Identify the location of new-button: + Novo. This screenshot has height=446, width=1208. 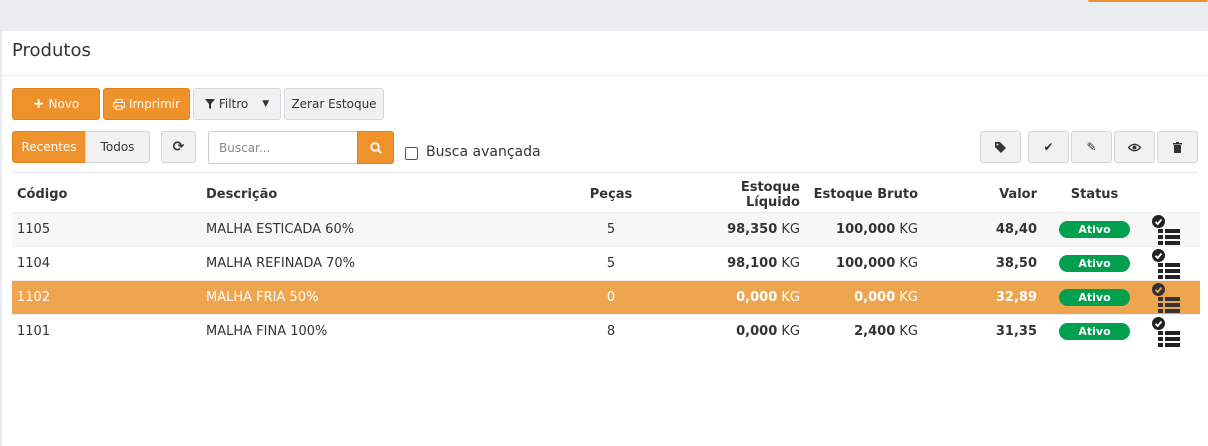
(56, 104).